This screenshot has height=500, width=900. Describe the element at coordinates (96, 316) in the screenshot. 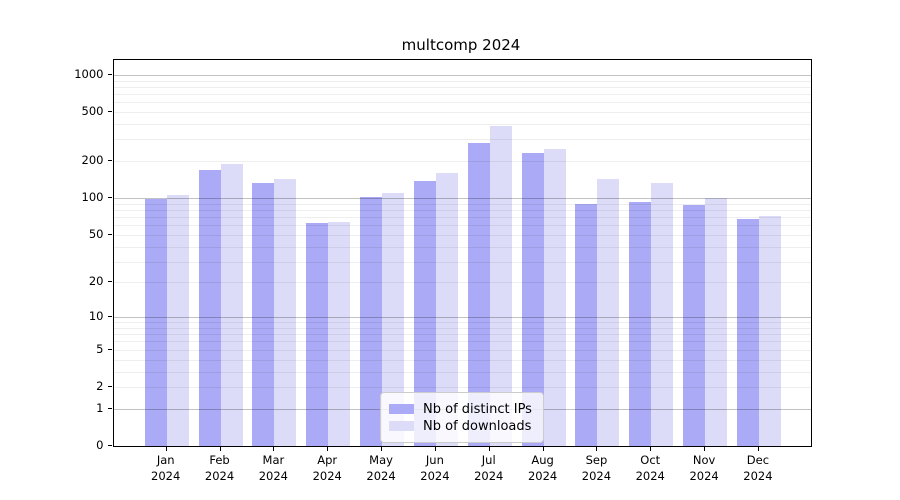

I see `y-tick-label: 10` at that location.